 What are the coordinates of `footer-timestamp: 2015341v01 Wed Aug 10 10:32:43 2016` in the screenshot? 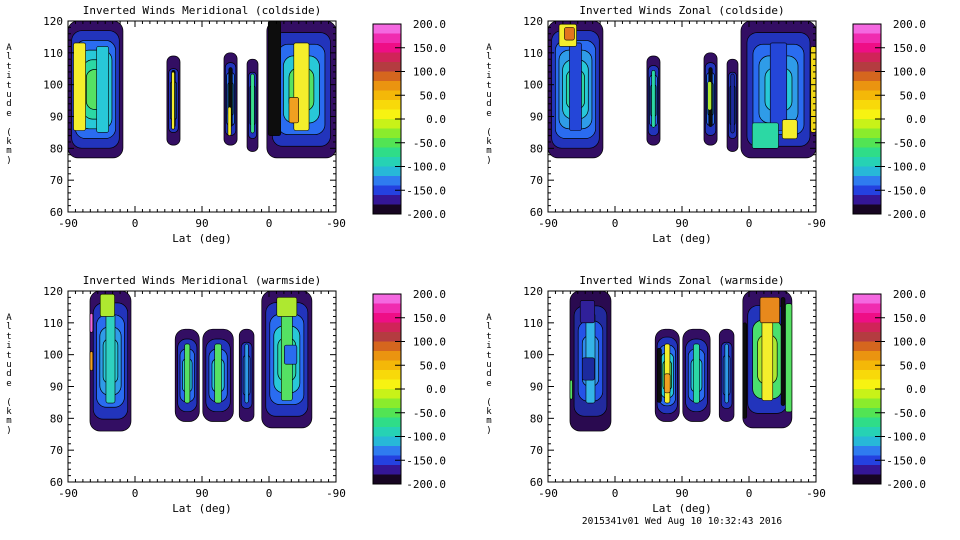 It's located at (682, 521).